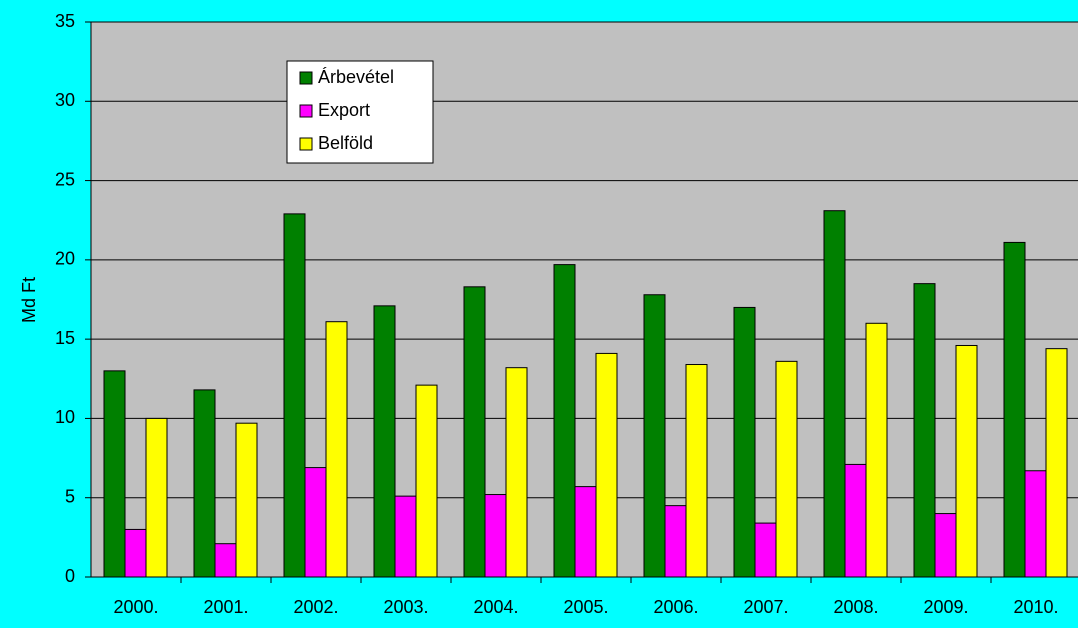 The width and height of the screenshot is (1078, 628). Describe the element at coordinates (65, 21) in the screenshot. I see `y-tick-label: 35` at that location.